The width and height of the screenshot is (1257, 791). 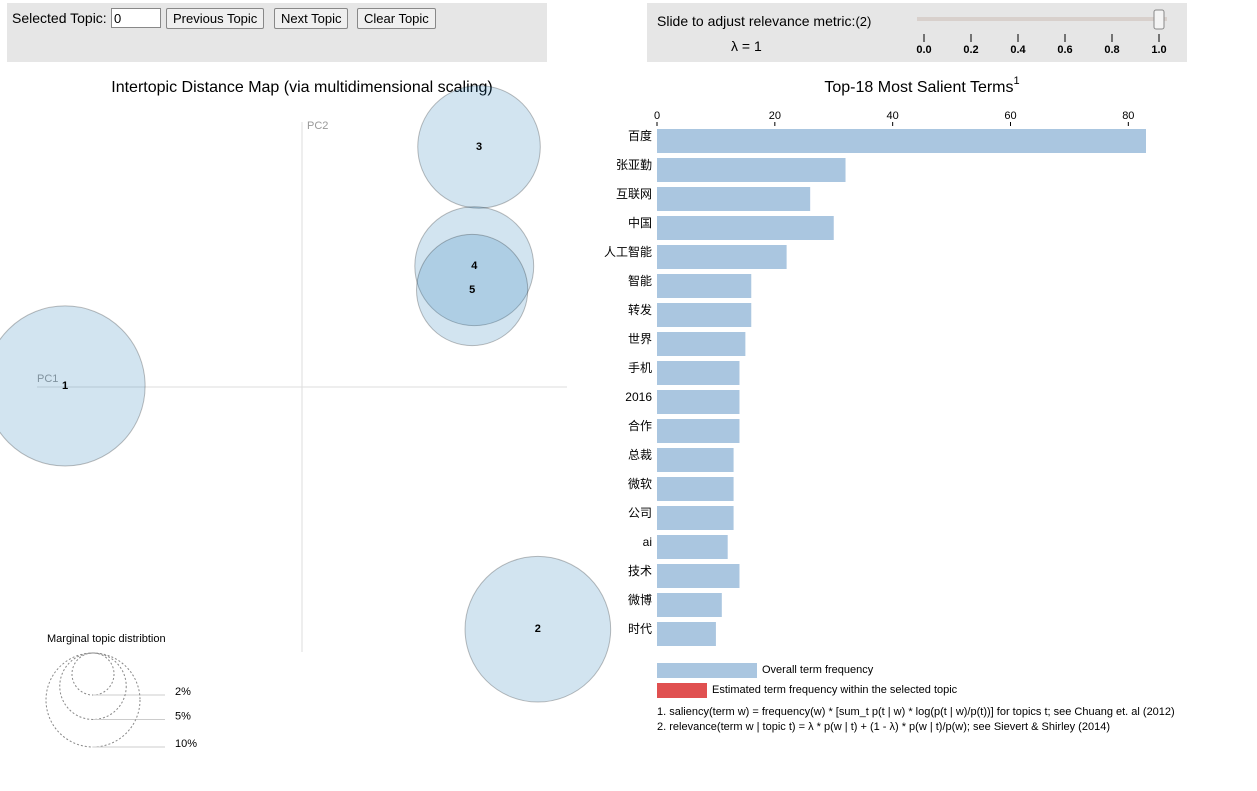 I want to click on slider-thumb, so click(x=1159, y=19).